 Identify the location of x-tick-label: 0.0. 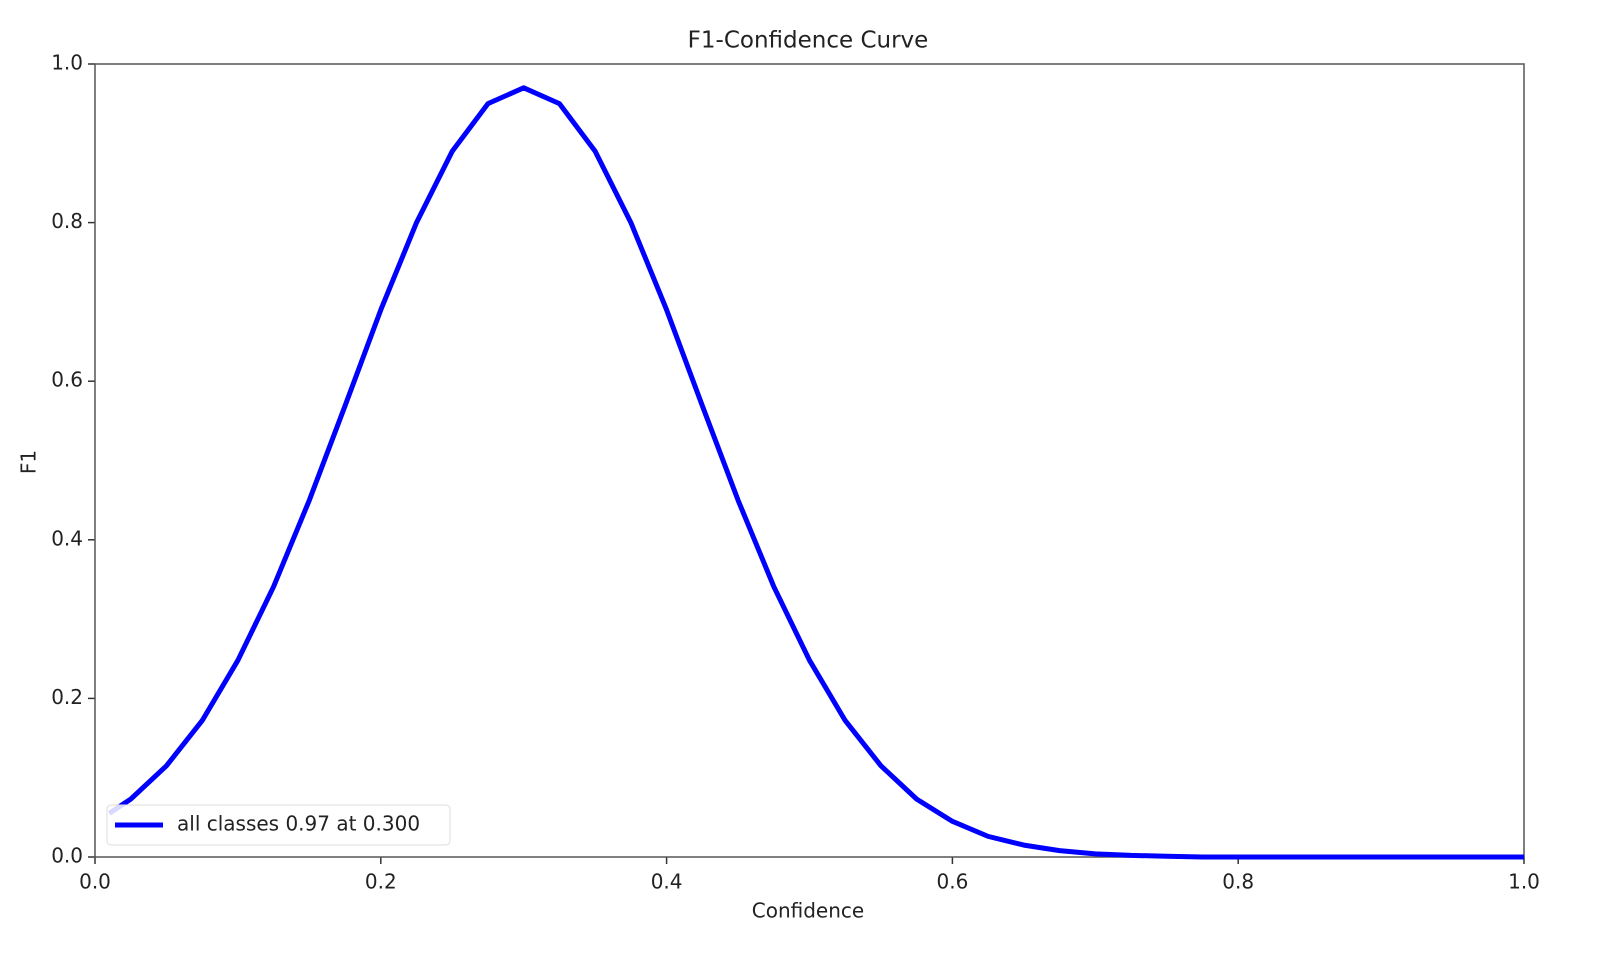
(95, 882).